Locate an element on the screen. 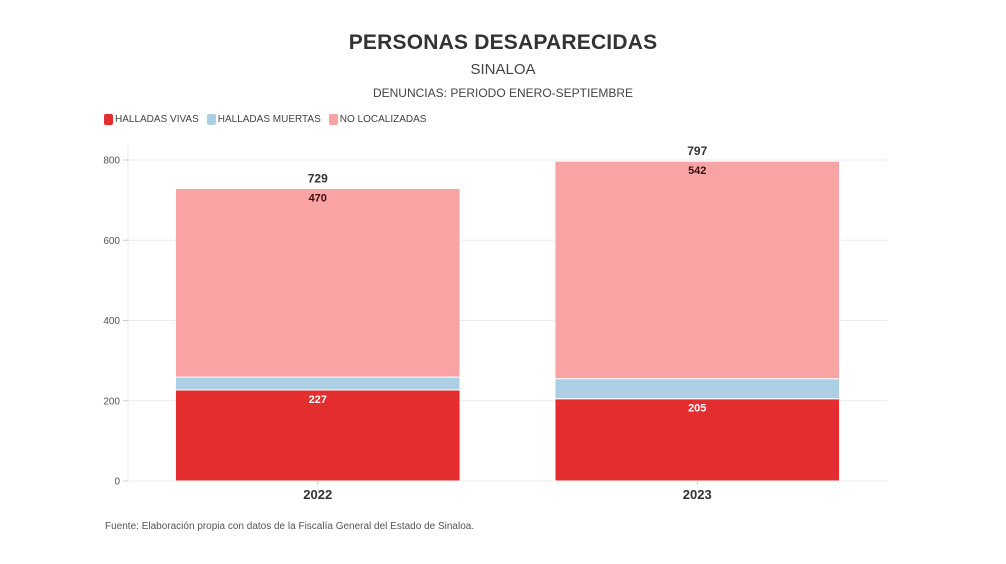  legend-label: NO LOCALIZADAS is located at coordinates (383, 119).